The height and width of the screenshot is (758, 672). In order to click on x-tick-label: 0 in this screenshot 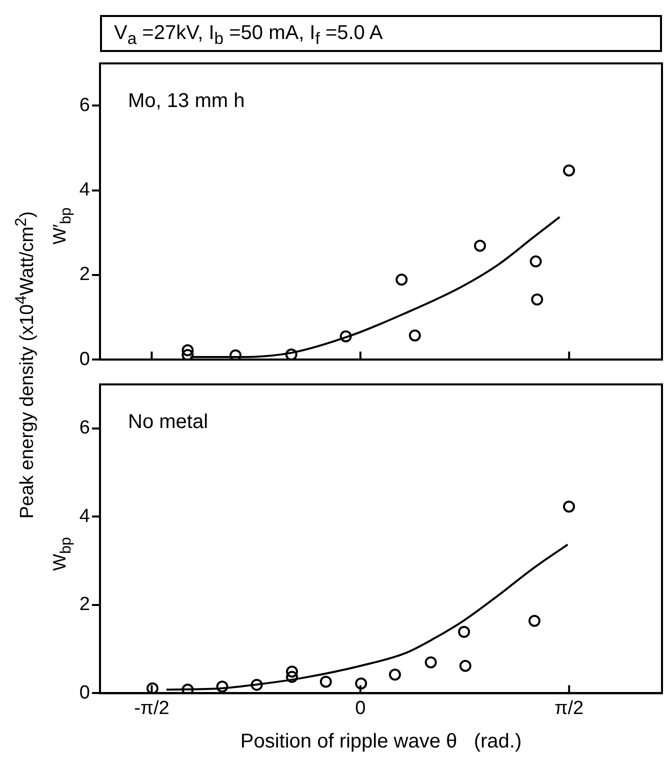, I will do `click(360, 708)`.